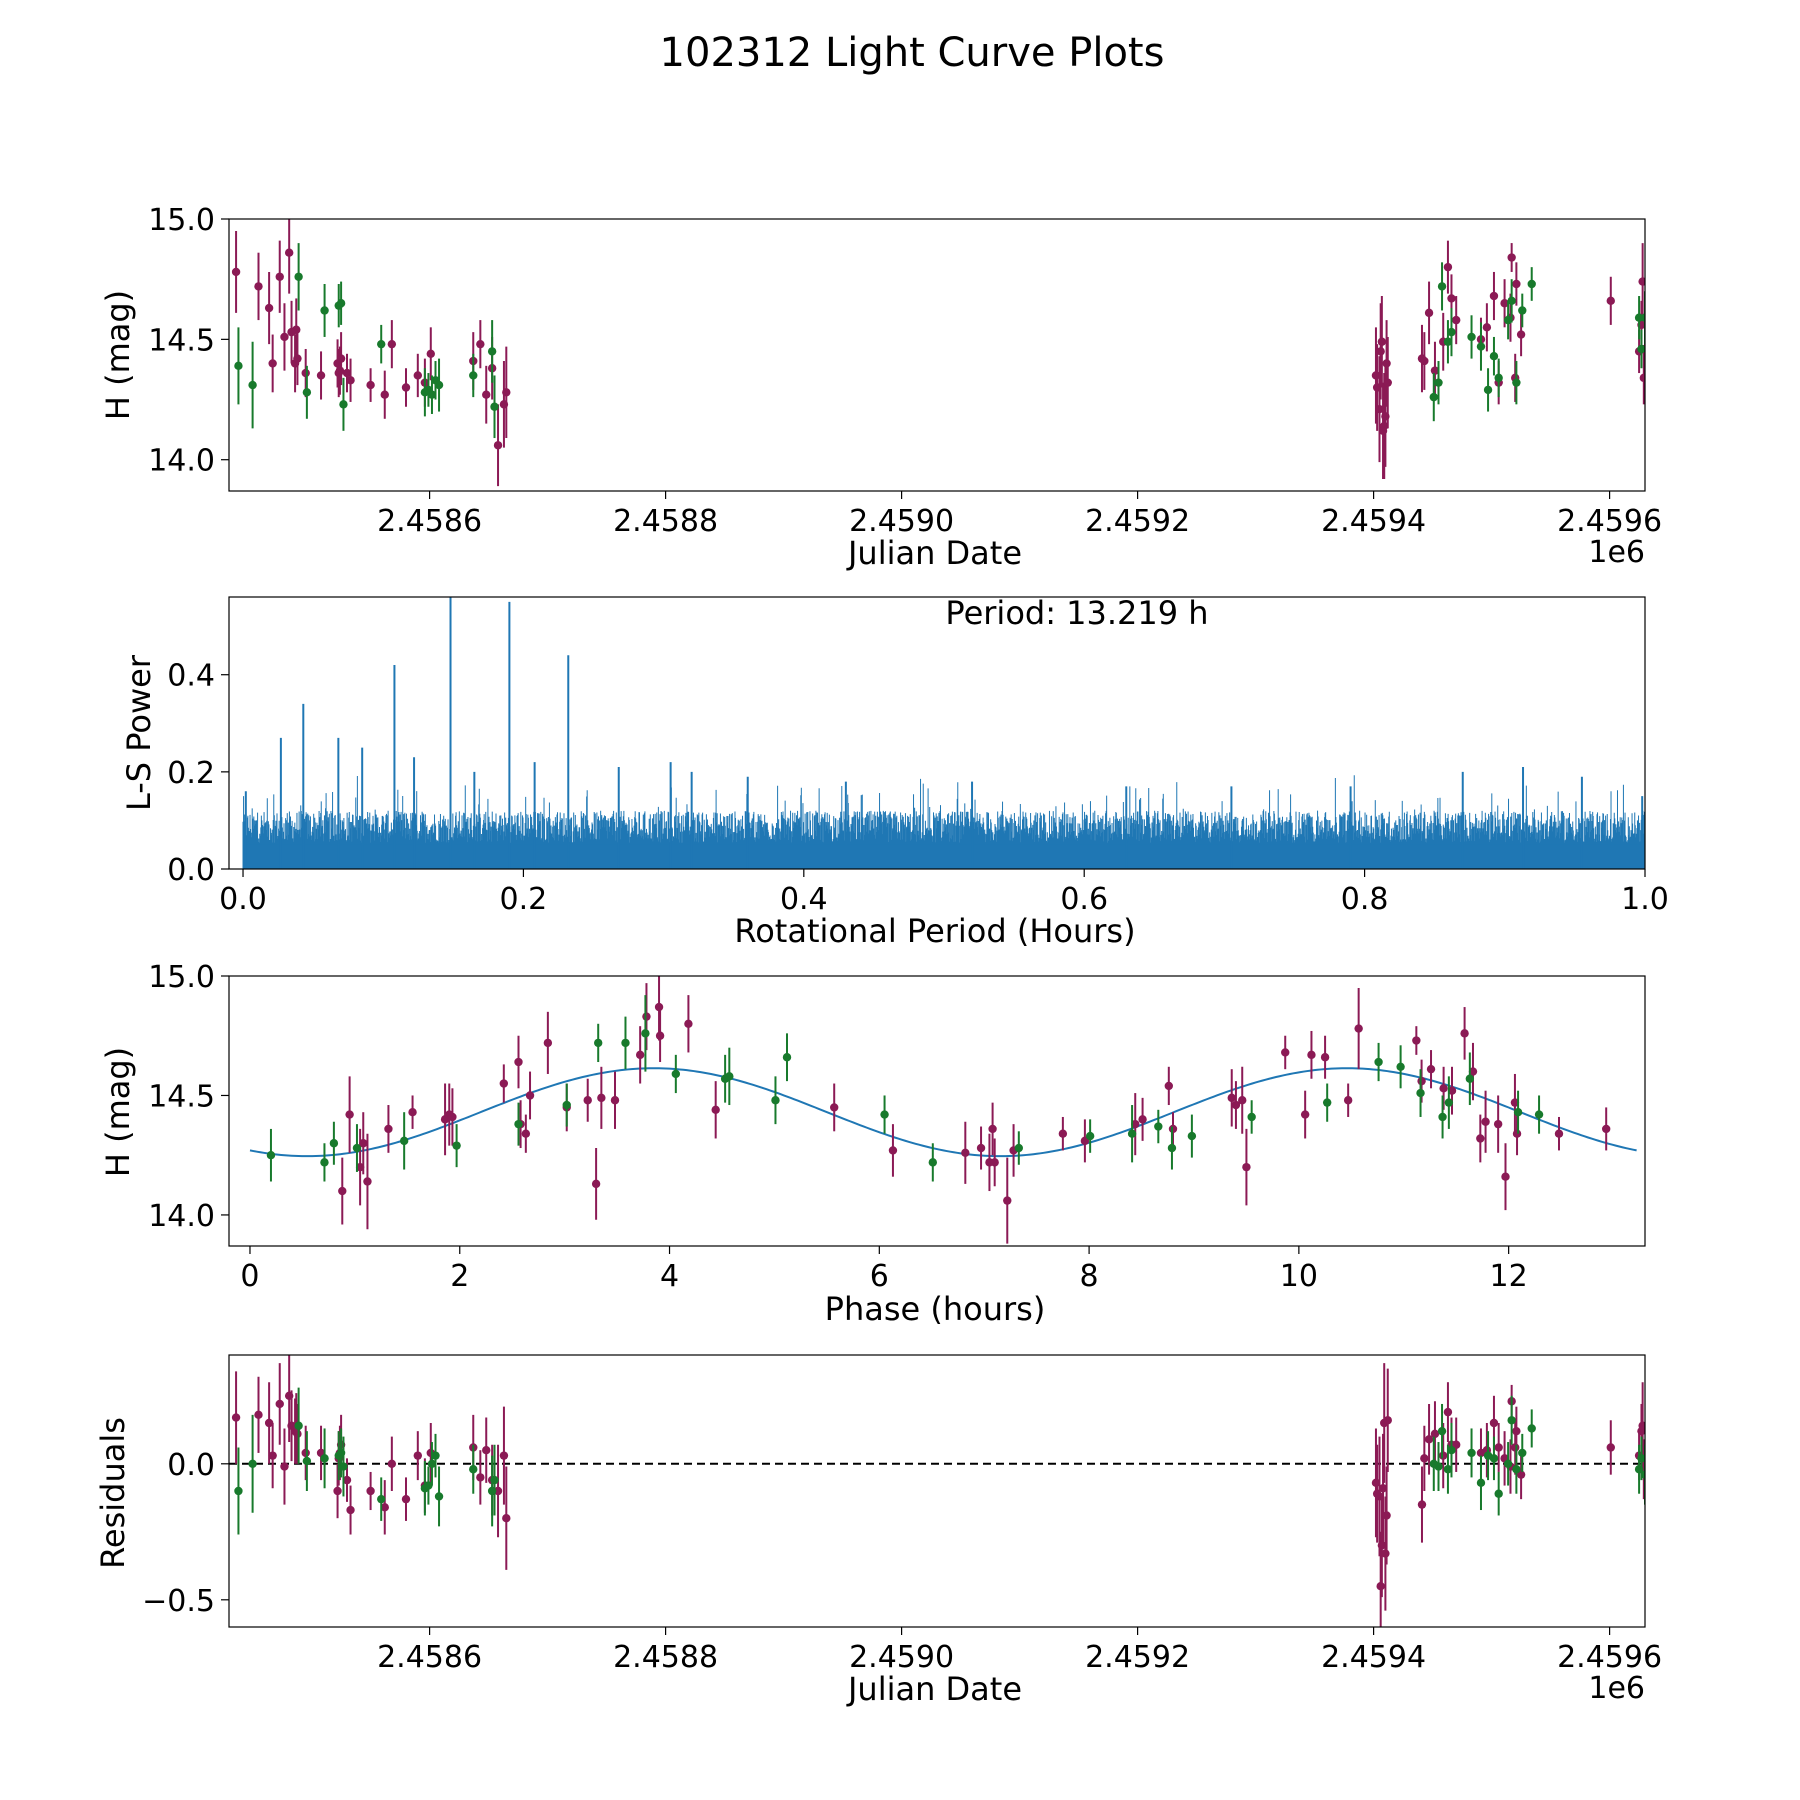 The width and height of the screenshot is (1800, 1800). Describe the element at coordinates (937, 733) in the screenshot. I see `periodogram-frame` at that location.